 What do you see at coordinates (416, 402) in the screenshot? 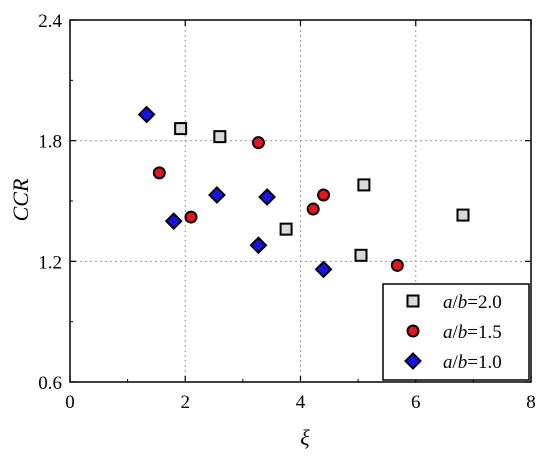
I see `x-tick-label: 6` at bounding box center [416, 402].